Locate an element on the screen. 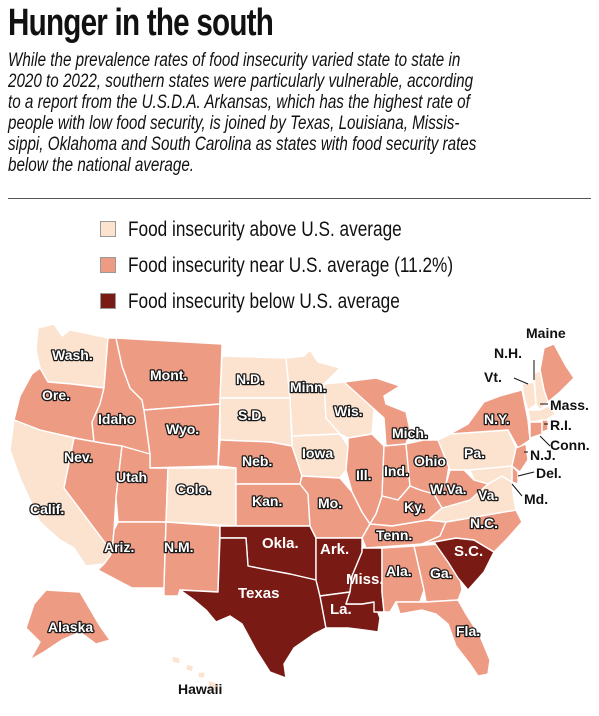 This screenshot has width=599, height=716. intro-line: below the national average. is located at coordinates (101, 165).